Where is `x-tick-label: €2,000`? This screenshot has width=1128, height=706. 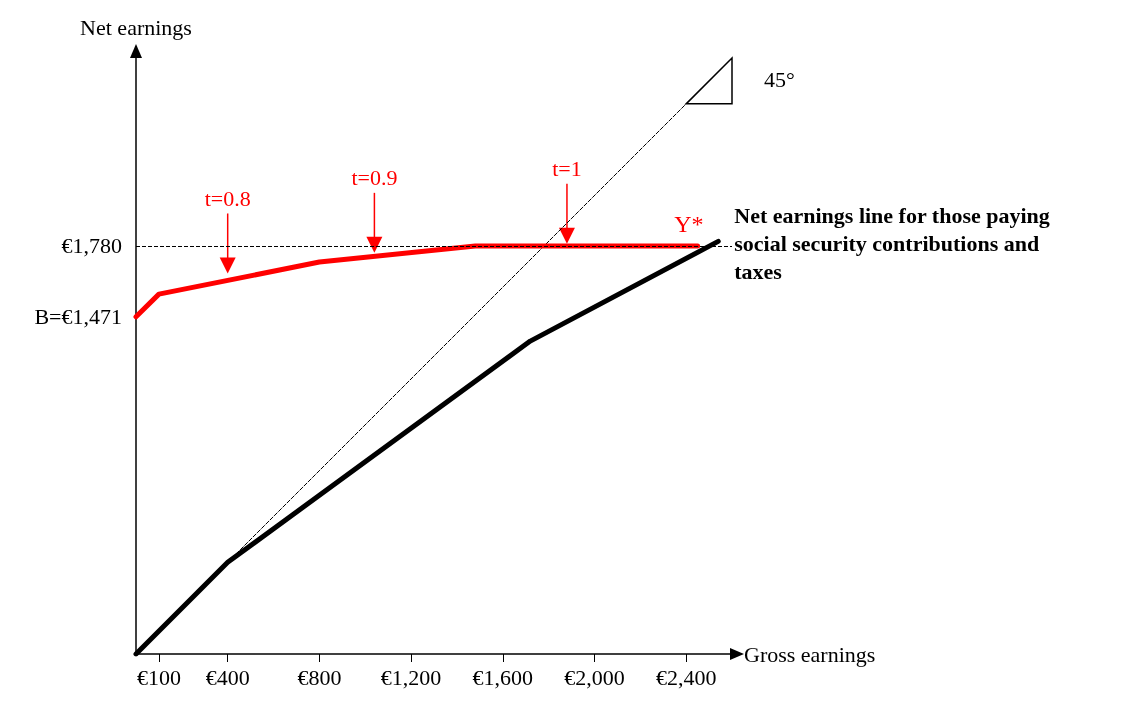 x-tick-label: €2,000 is located at coordinates (594, 677).